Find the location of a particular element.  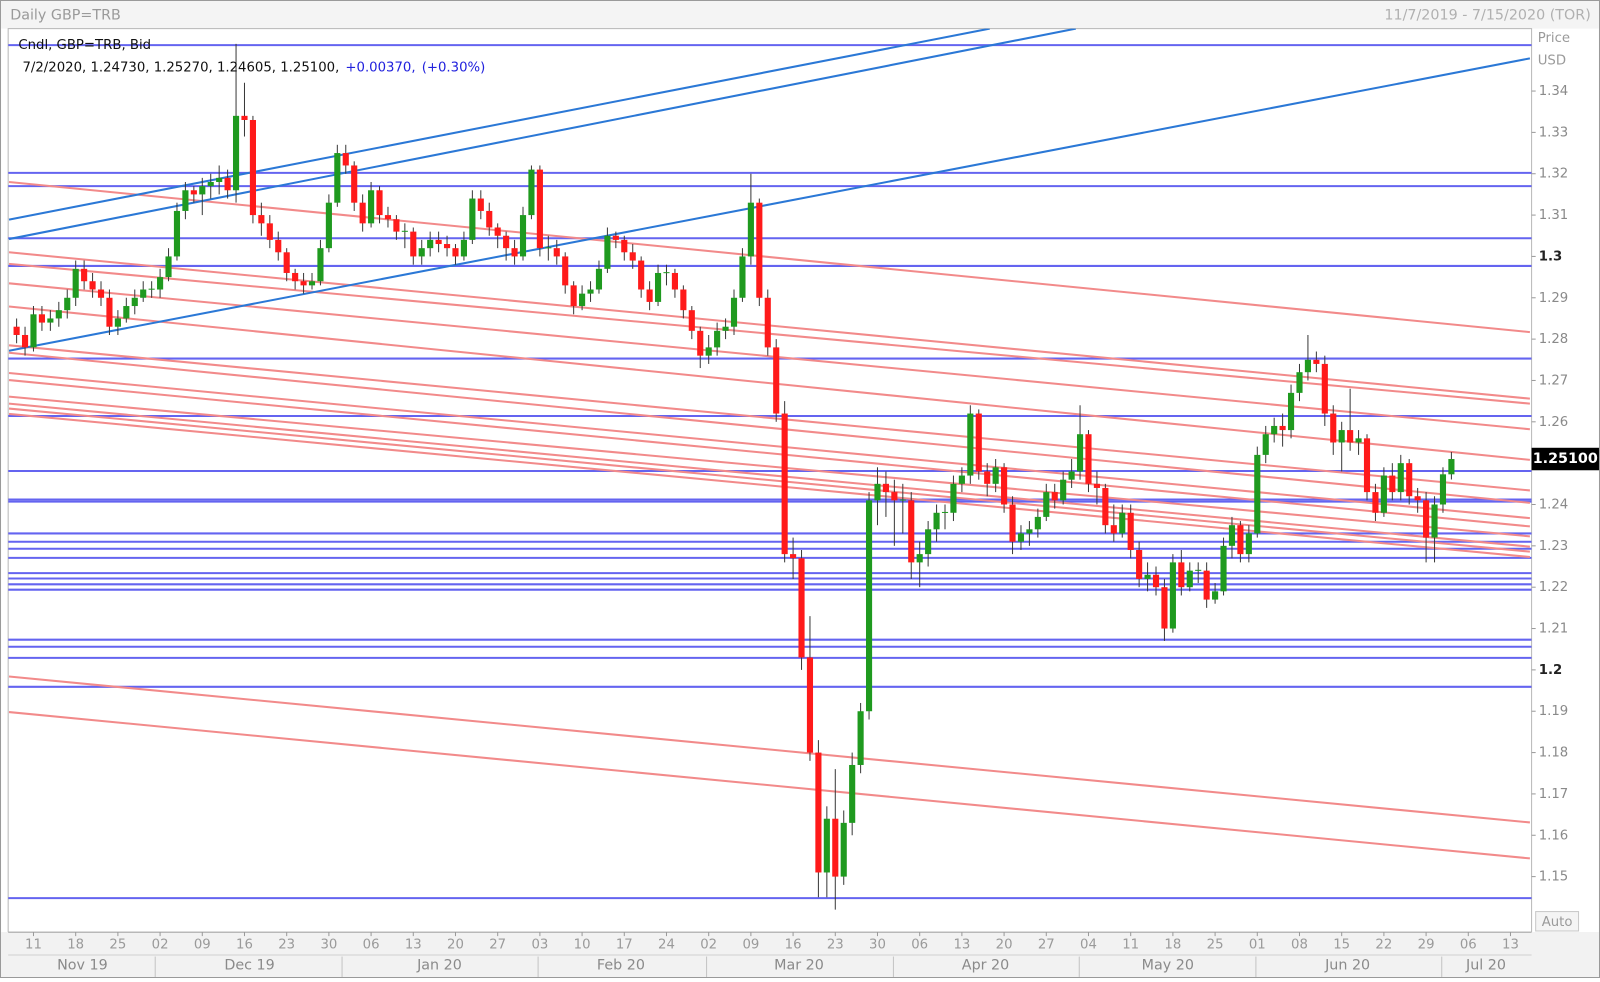

y-tick-label: 1.23 is located at coordinates (1554, 546).